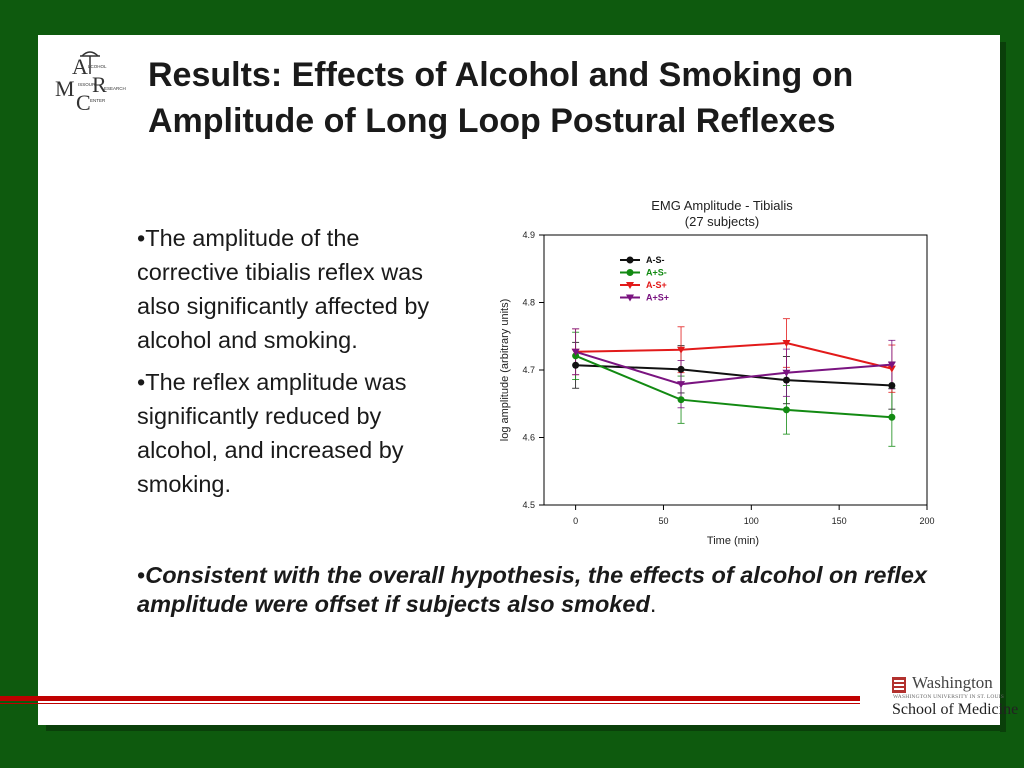 The height and width of the screenshot is (768, 1024). Describe the element at coordinates (926, 521) in the screenshot. I see `x-tick-label: 200` at that location.